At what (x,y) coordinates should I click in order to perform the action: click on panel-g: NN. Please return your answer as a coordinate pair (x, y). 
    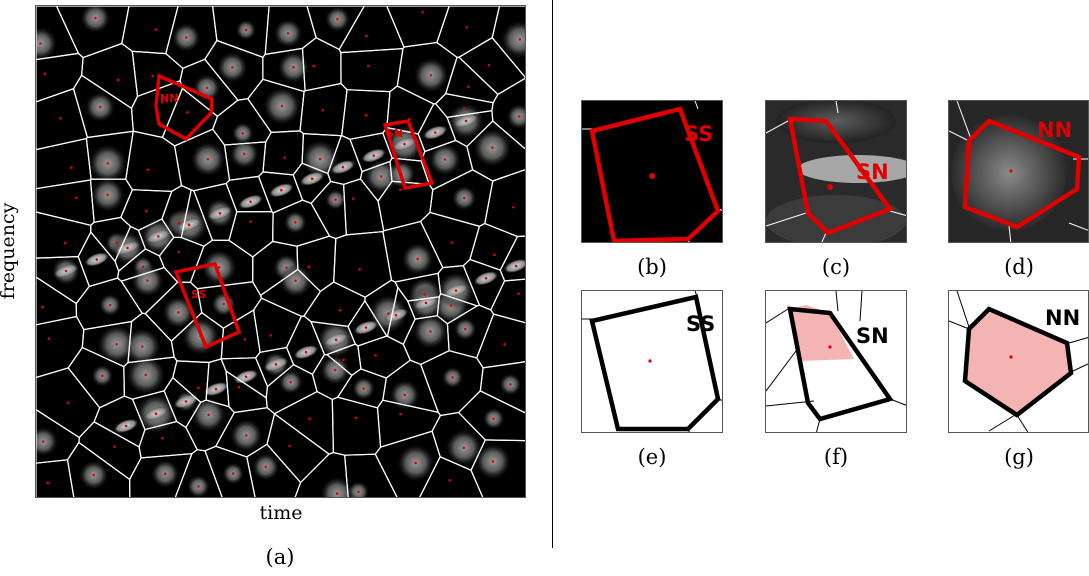
    Looking at the image, I should click on (1018, 361).